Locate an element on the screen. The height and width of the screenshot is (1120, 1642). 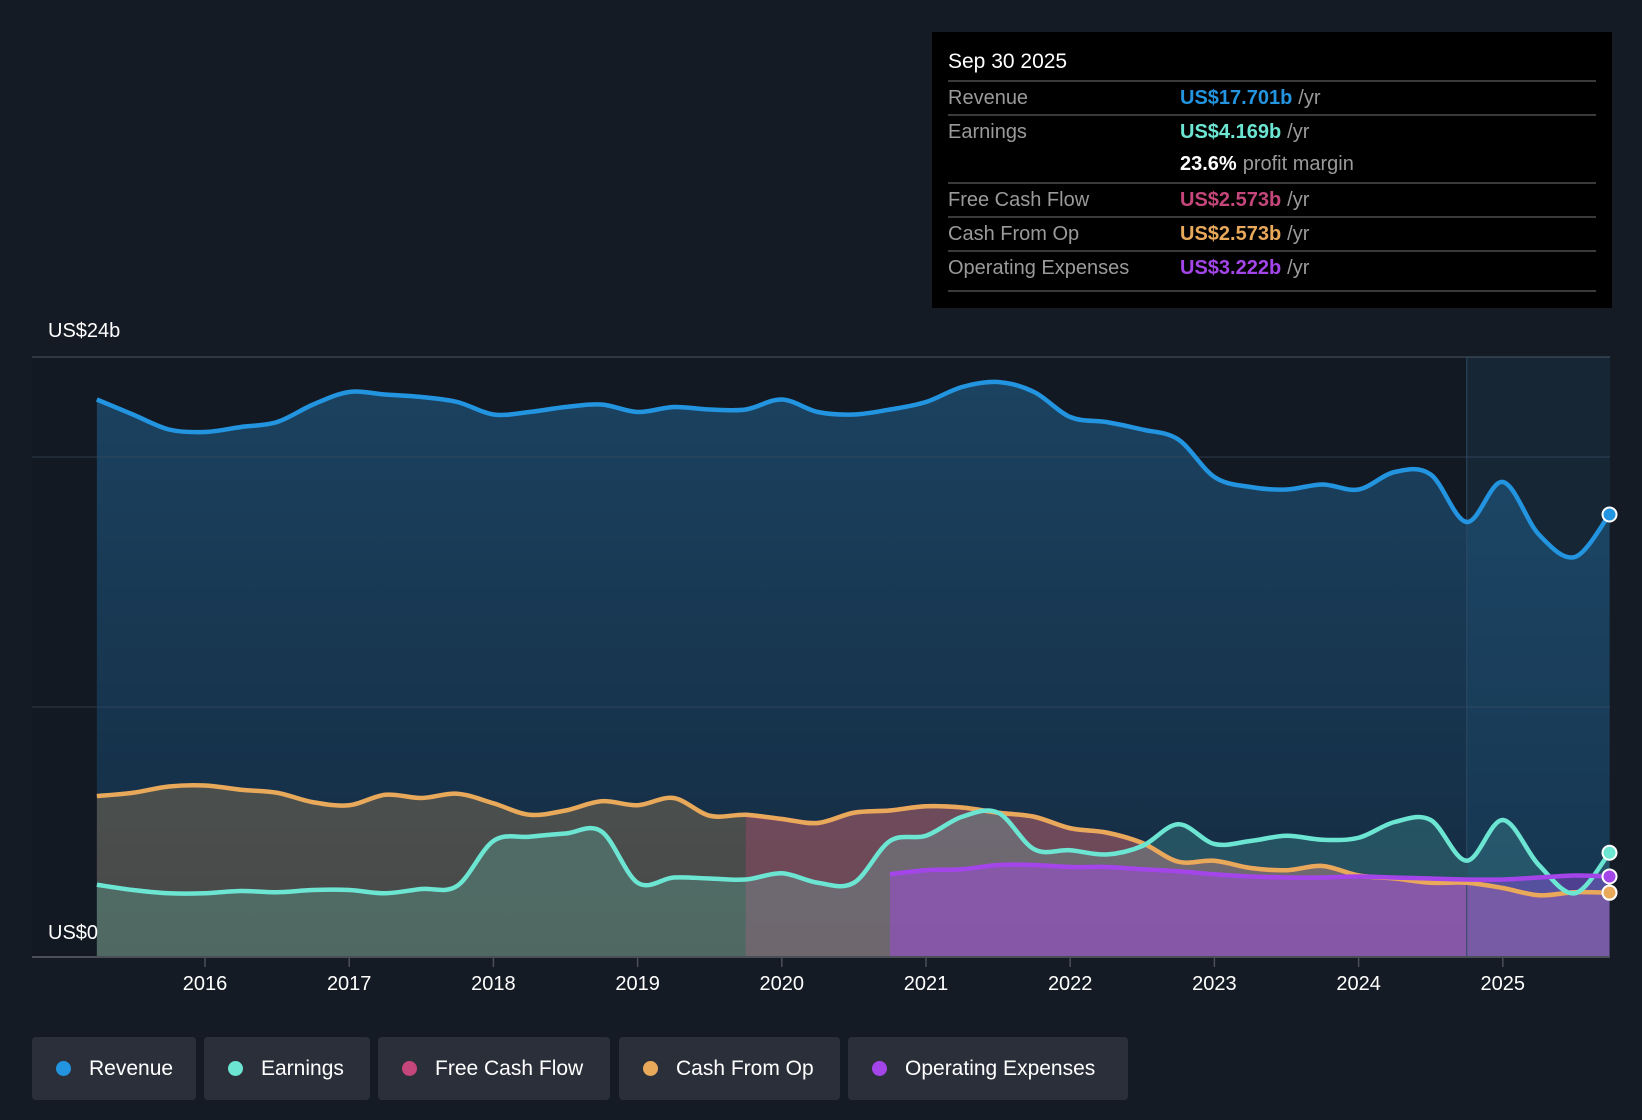
revenue-end-point is located at coordinates (1609, 514).